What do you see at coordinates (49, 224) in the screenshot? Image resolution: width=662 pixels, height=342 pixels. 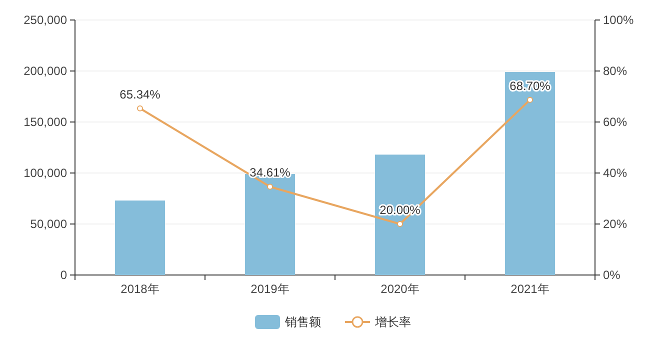 I see `y-tick-label: 50,000` at bounding box center [49, 224].